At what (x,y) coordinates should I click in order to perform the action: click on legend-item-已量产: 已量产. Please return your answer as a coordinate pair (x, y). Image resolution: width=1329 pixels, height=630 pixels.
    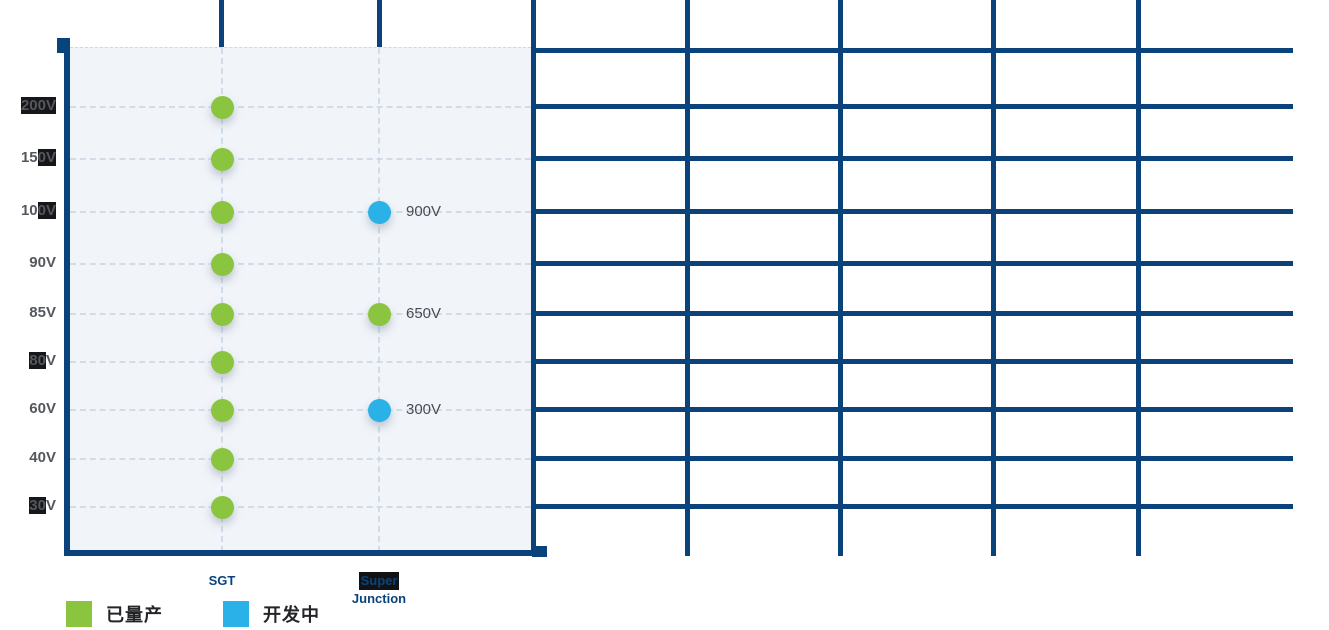
    Looking at the image, I should click on (114, 614).